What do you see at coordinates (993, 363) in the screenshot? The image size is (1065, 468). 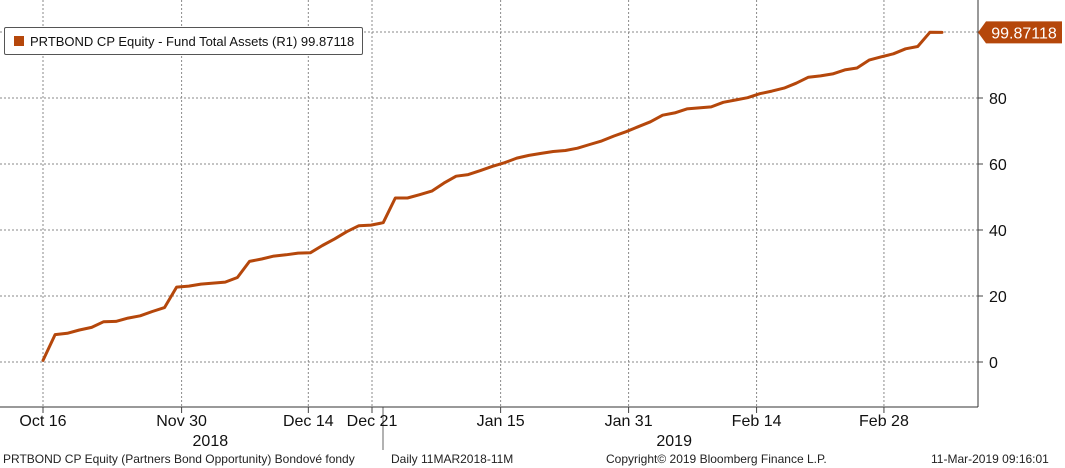 I see `y-tick-label: 0` at bounding box center [993, 363].